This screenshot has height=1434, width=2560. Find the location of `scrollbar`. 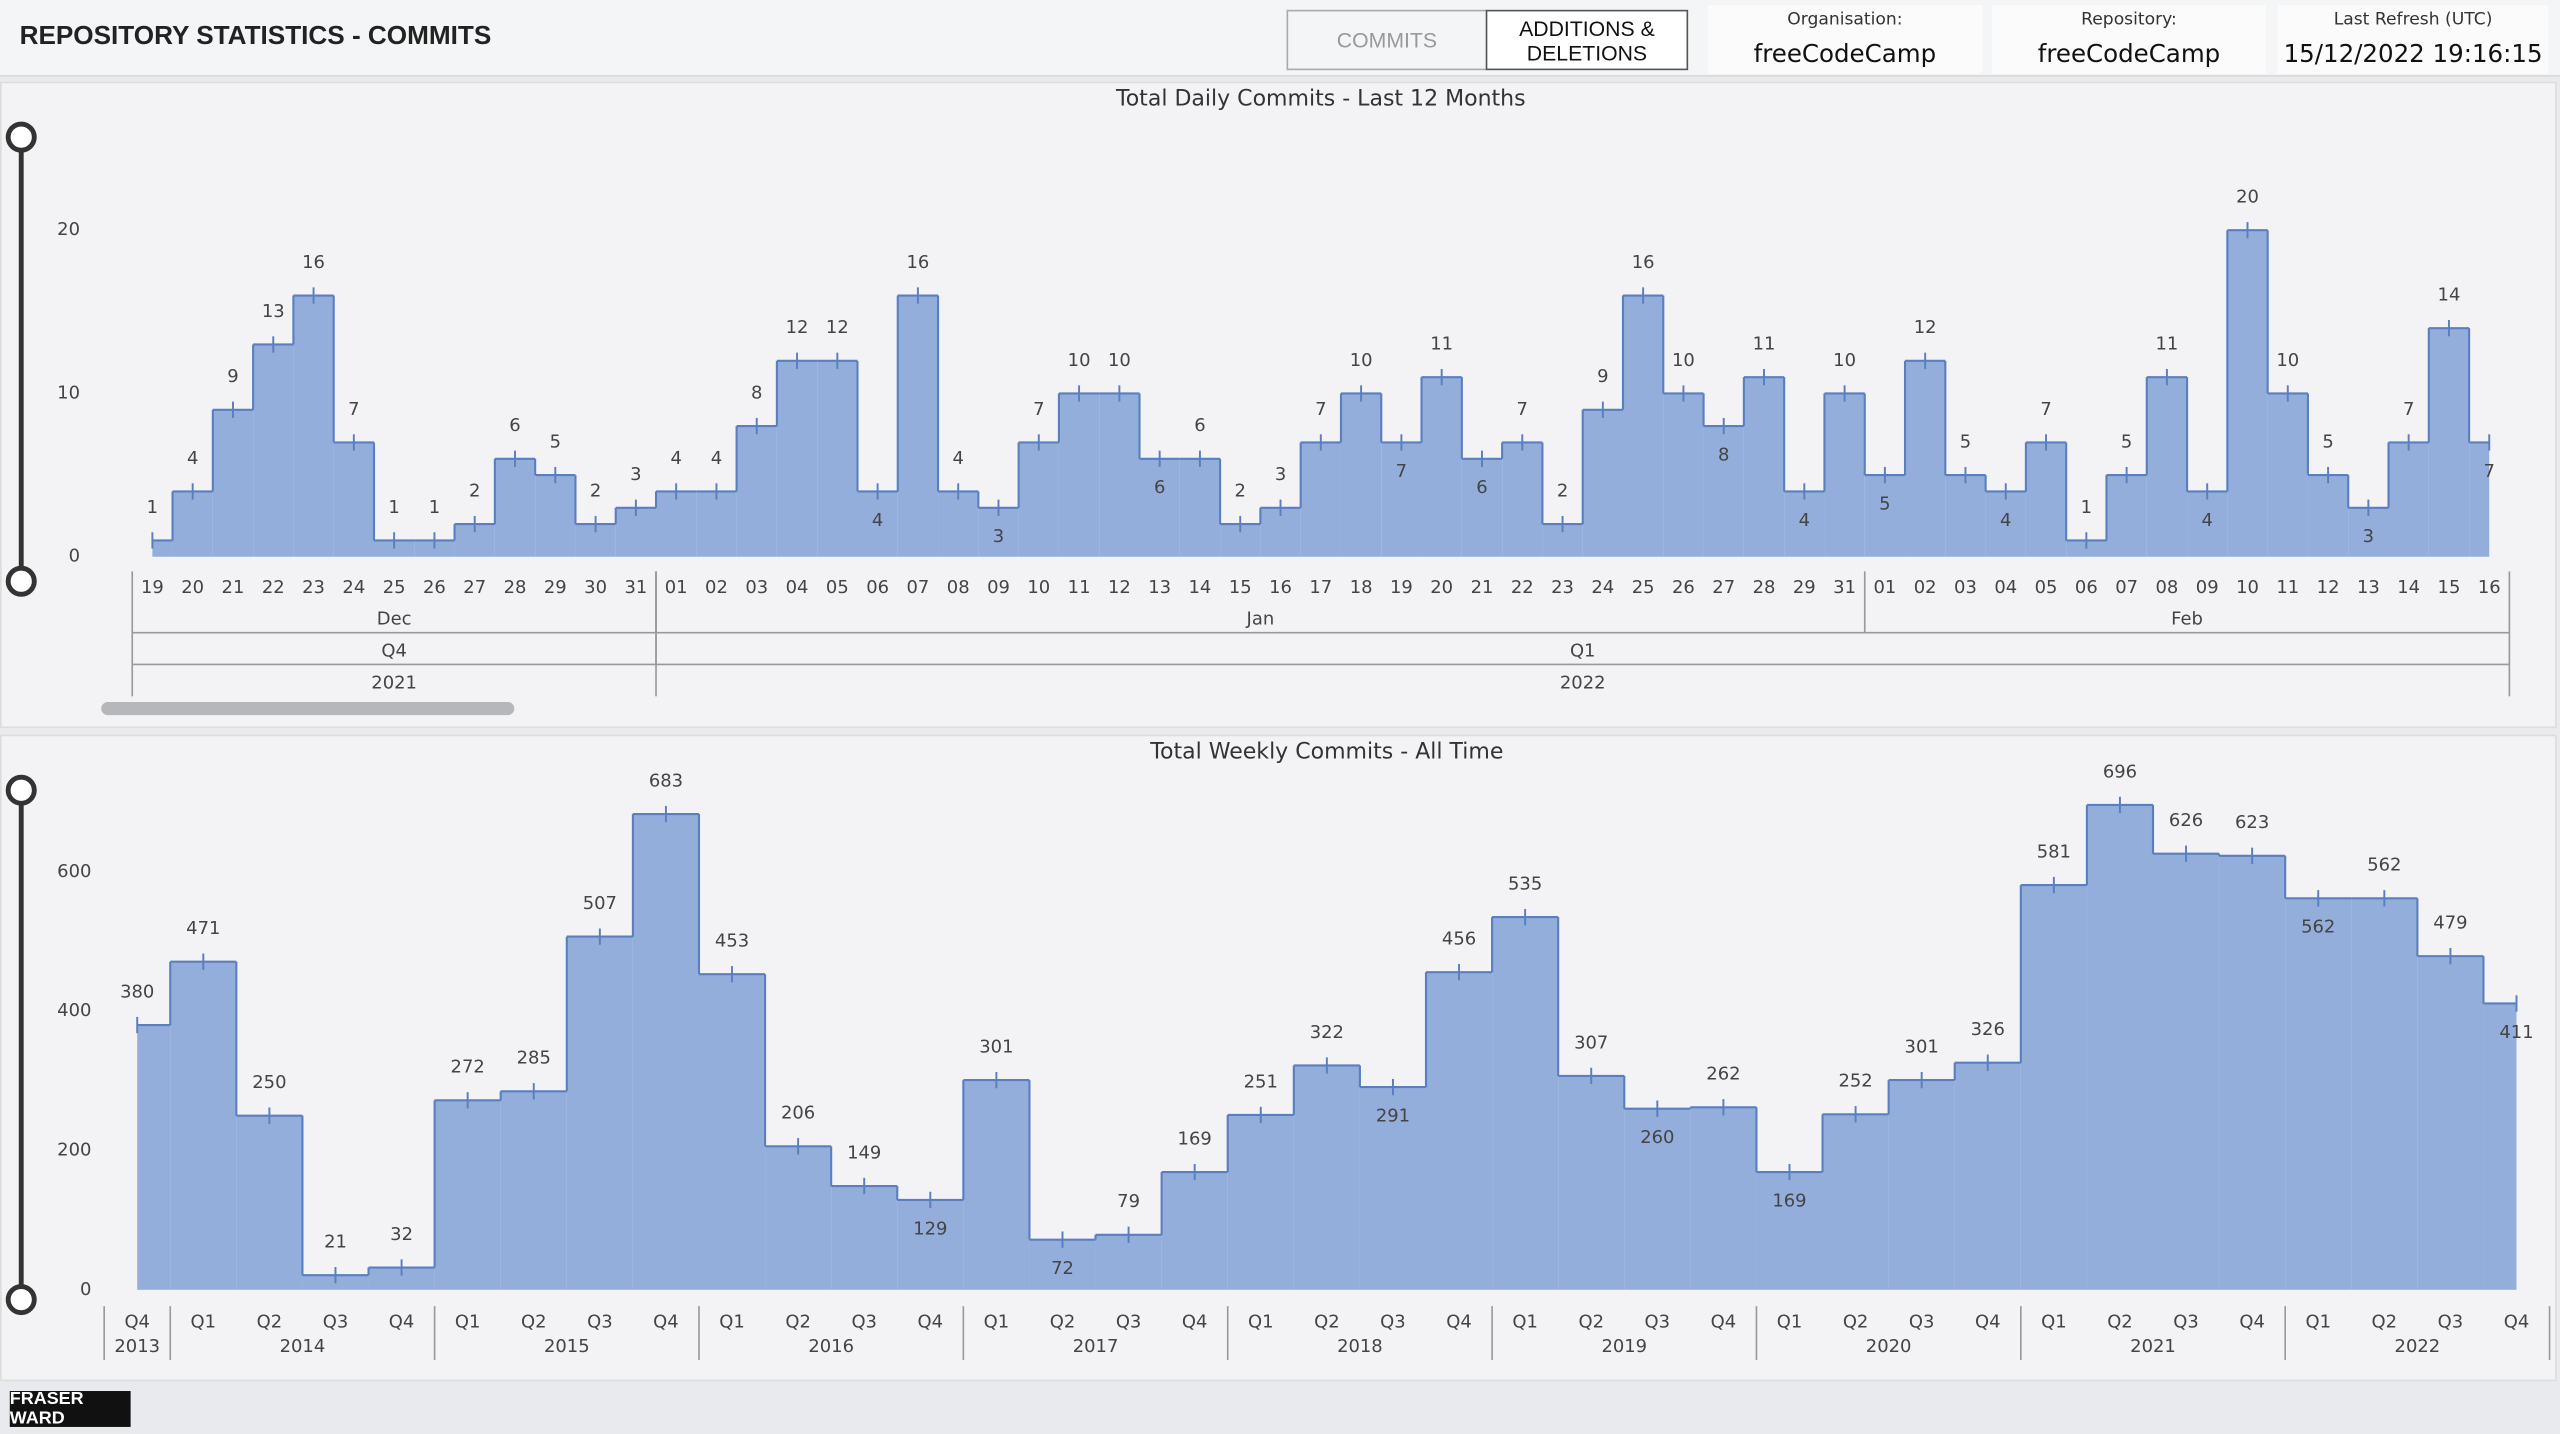

scrollbar is located at coordinates (308, 709).